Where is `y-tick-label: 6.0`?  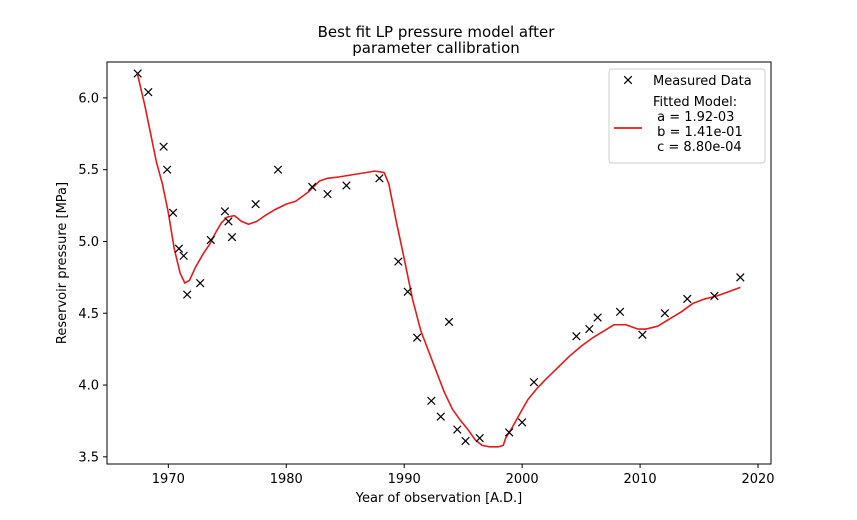 y-tick-label: 6.0 is located at coordinates (88, 98).